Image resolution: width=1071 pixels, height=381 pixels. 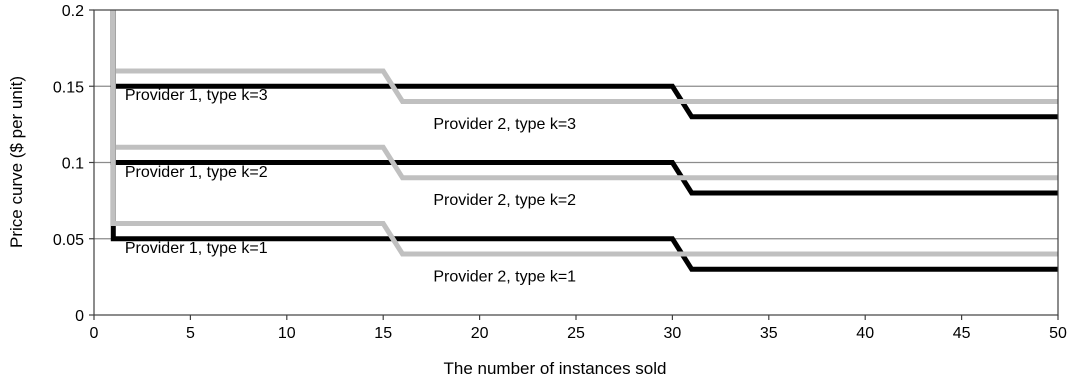 What do you see at coordinates (383, 333) in the screenshot?
I see `x-tick-label: 15` at bounding box center [383, 333].